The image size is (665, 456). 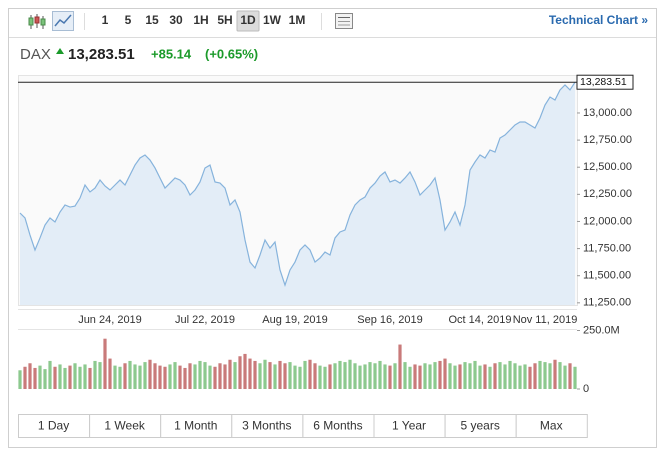 I want to click on range-button-bg, so click(x=551, y=426).